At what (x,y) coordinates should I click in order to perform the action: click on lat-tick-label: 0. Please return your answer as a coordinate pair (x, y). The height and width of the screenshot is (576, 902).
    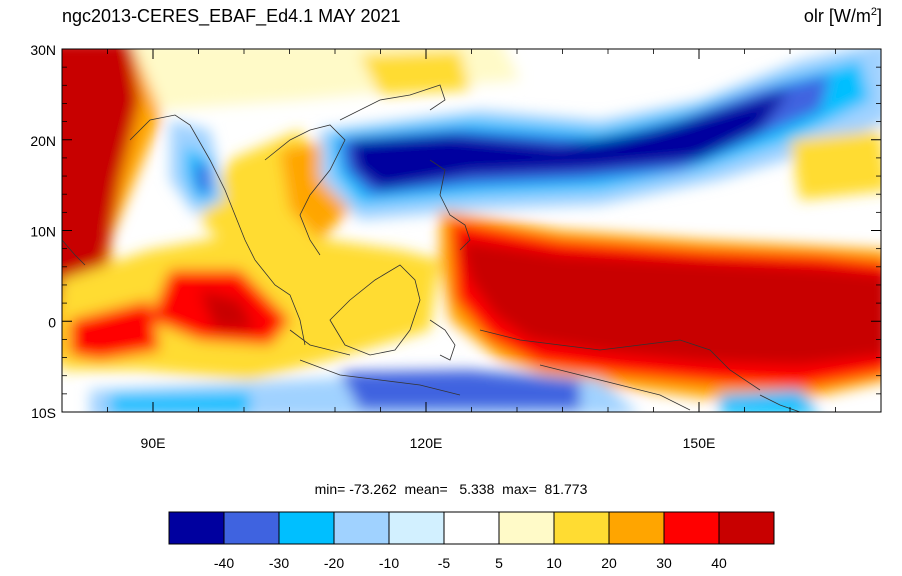
    Looking at the image, I should click on (52, 322).